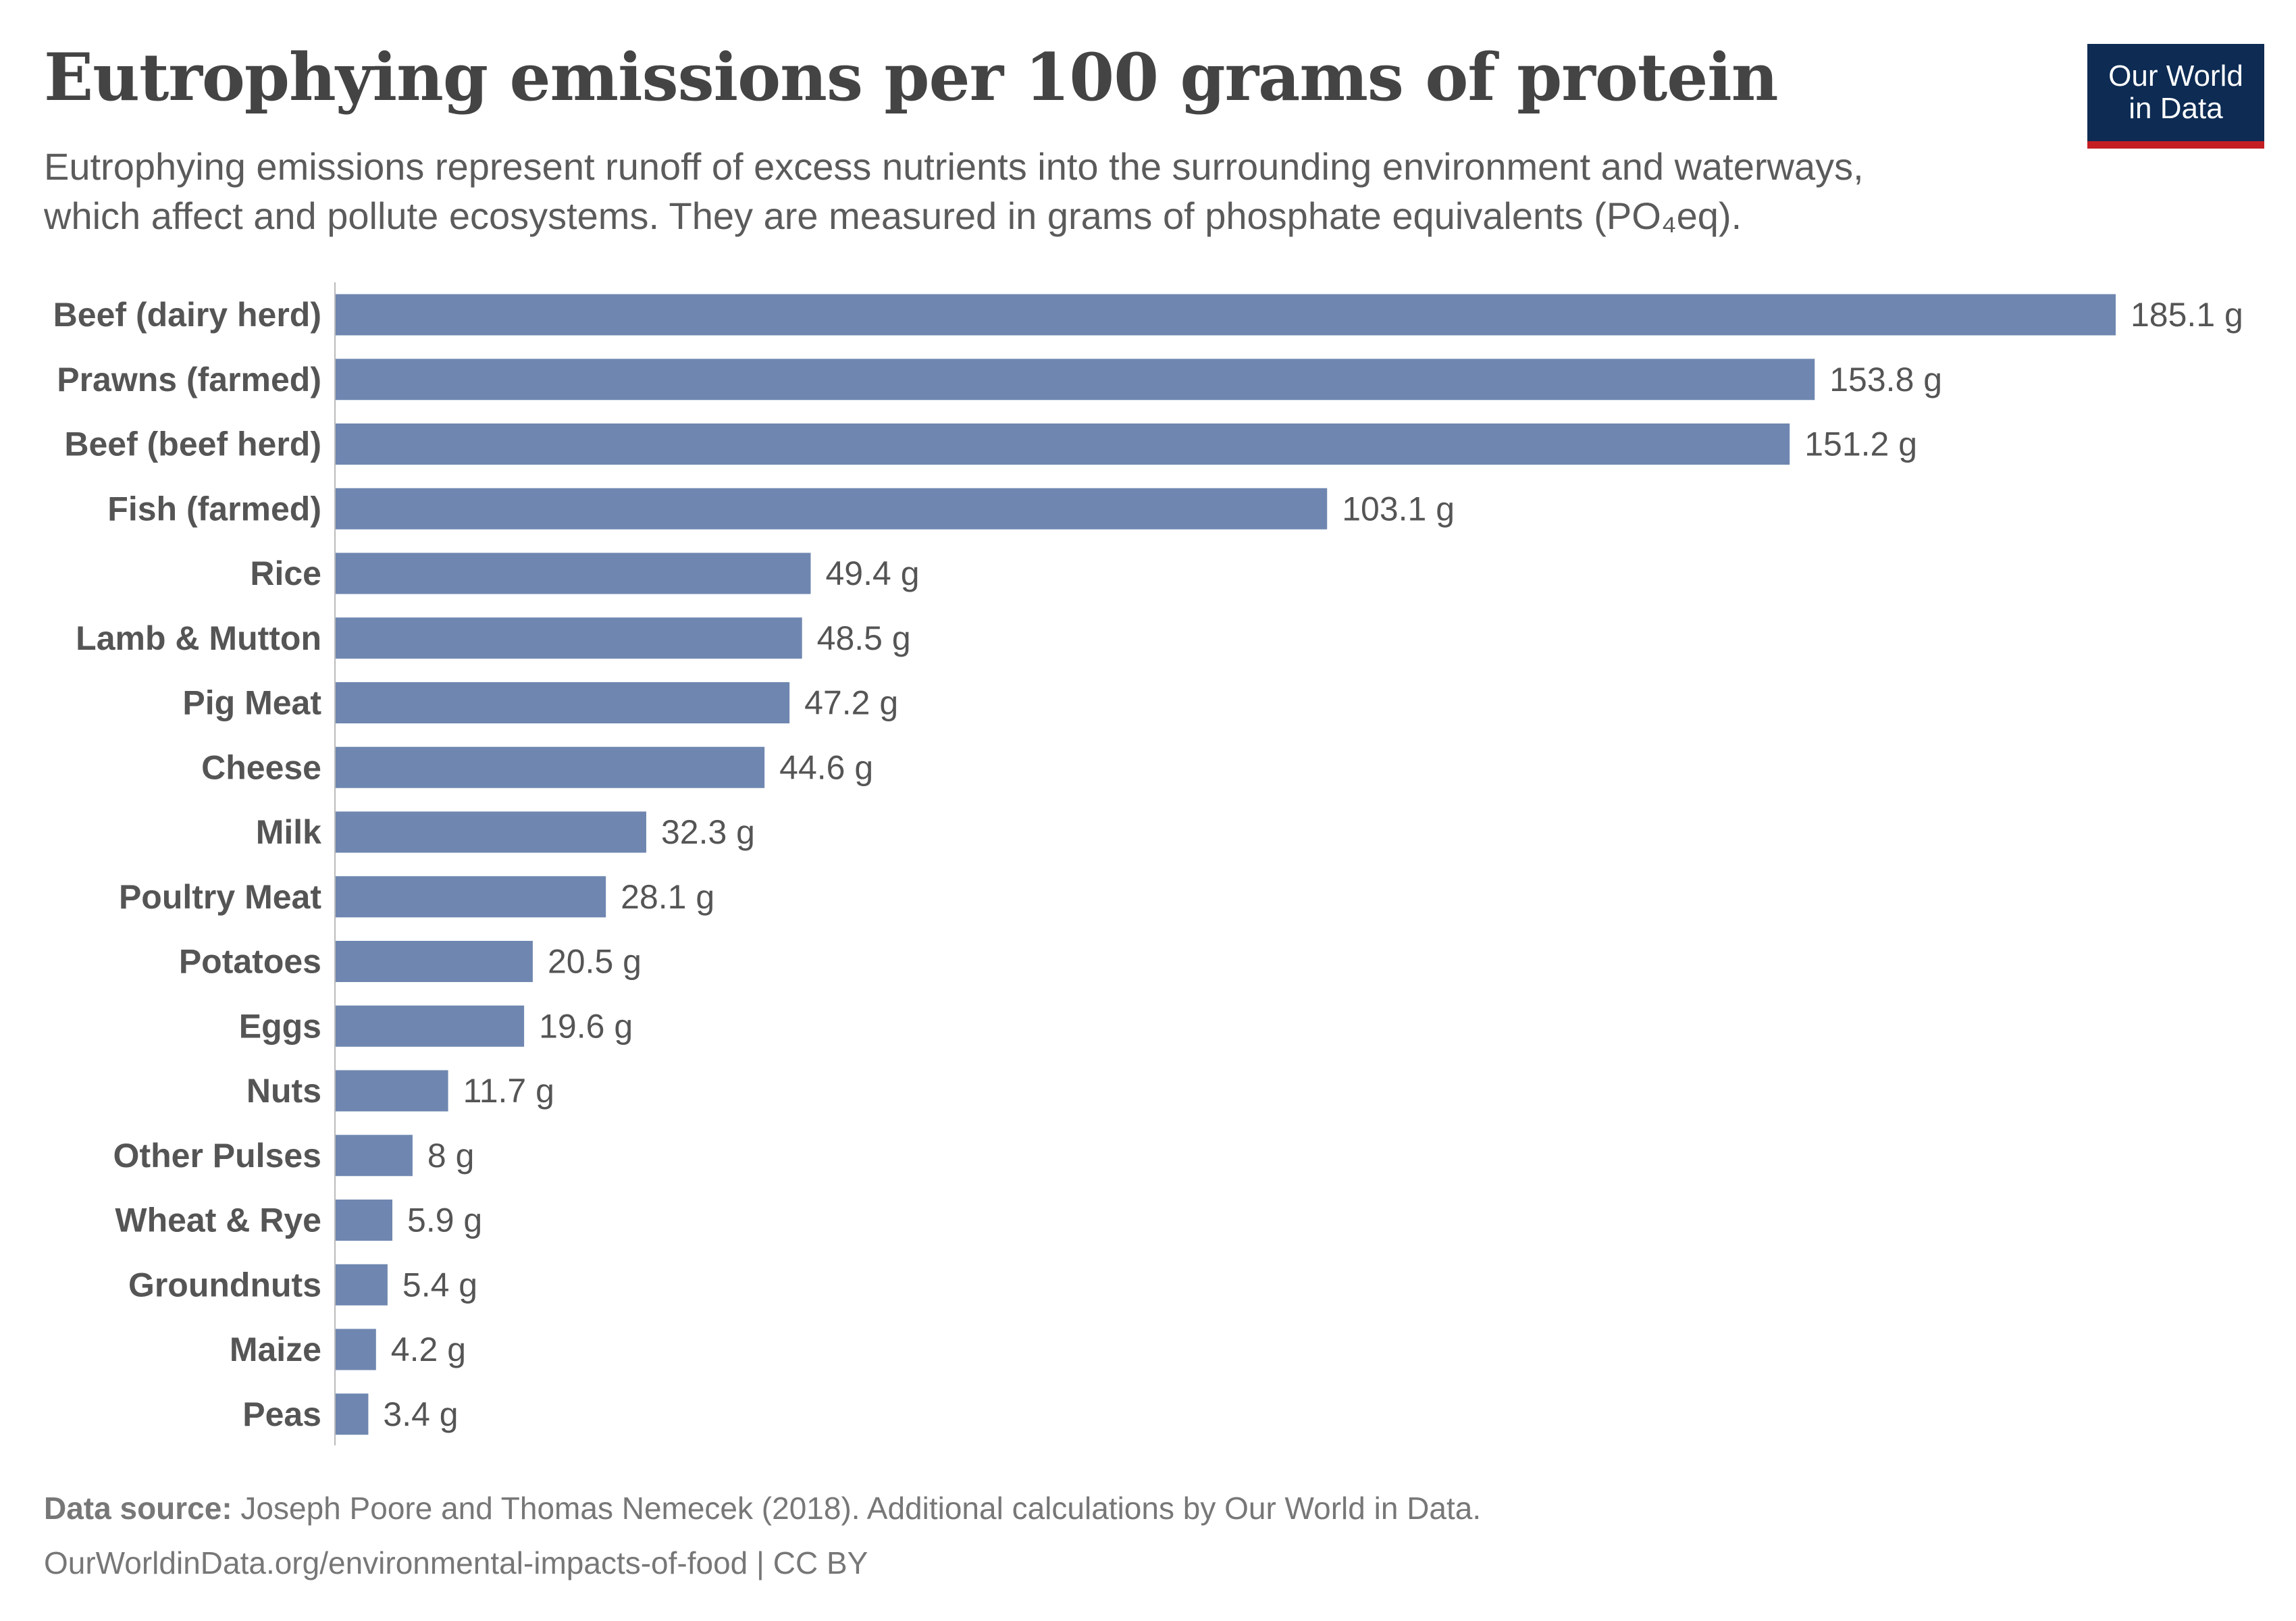  Describe the element at coordinates (187, 315) in the screenshot. I see `category-label: Beef (dairy herd)` at that location.